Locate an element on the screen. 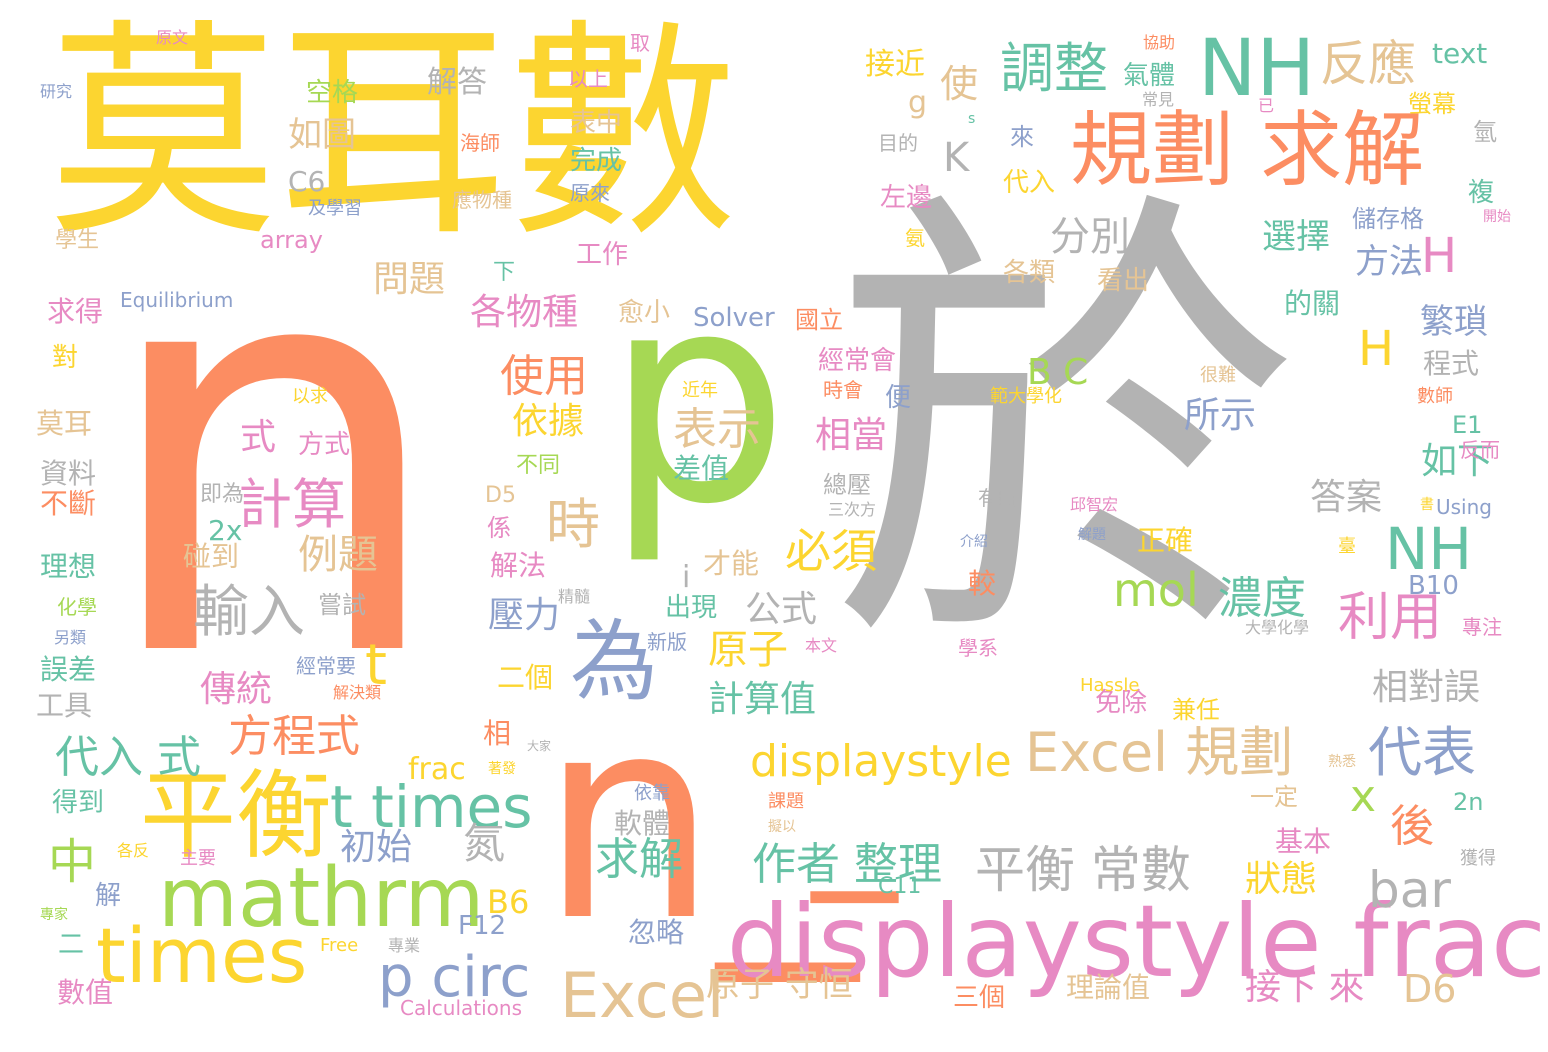  cloud-word: 便 is located at coordinates (898, 398).